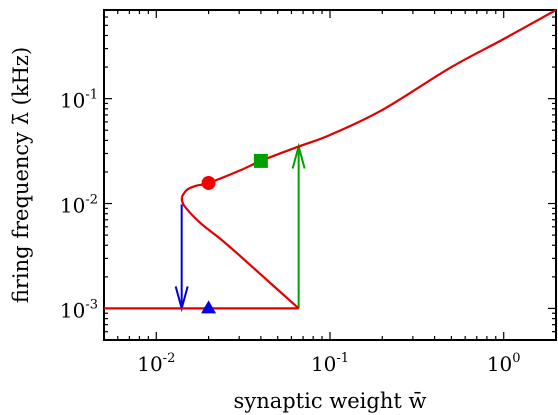  I want to click on markers, so click(234, 233).